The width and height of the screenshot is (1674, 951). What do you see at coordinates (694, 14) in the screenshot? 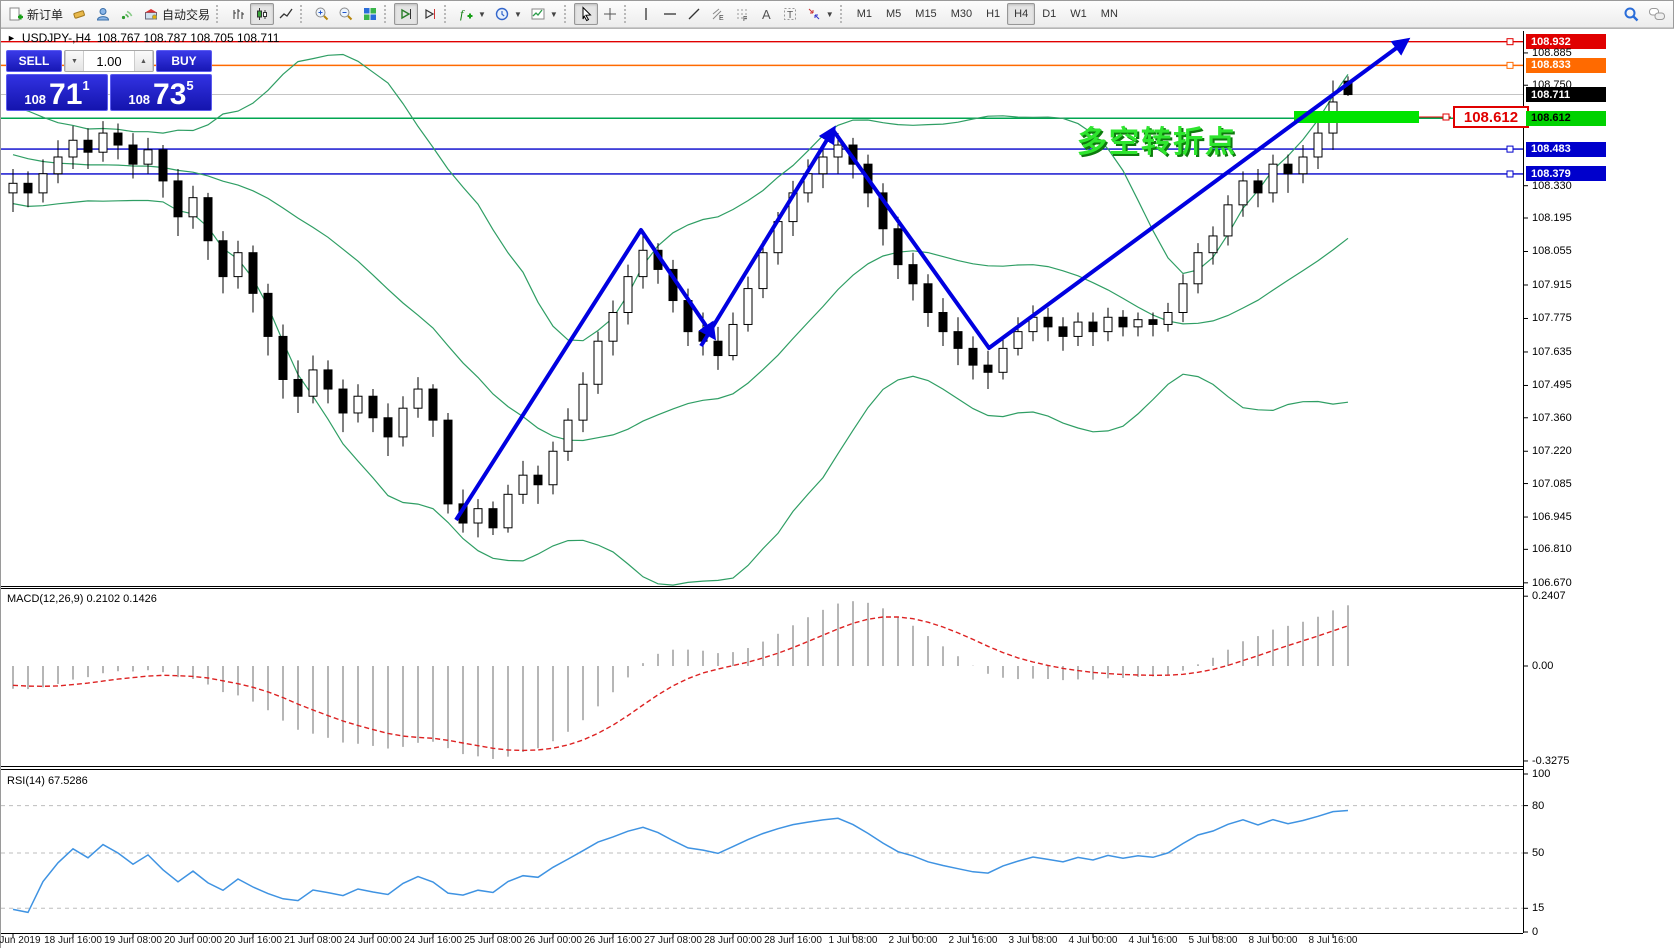
I see `trendline-button` at bounding box center [694, 14].